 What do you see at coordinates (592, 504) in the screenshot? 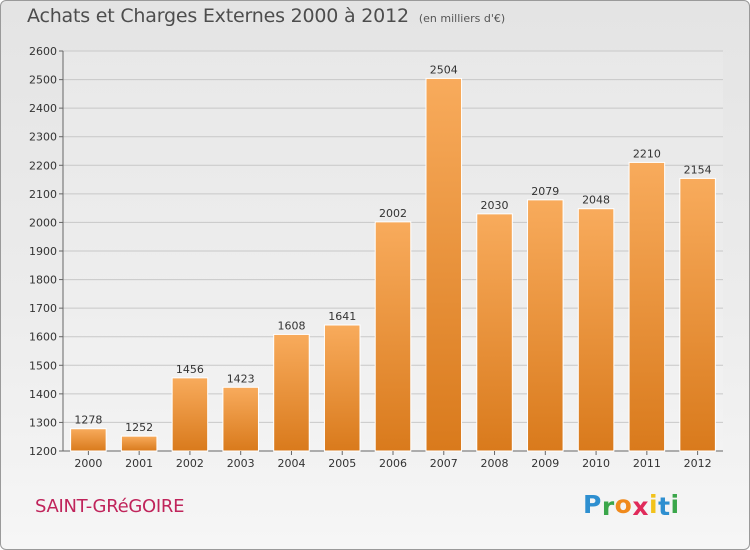
I see `logo-letter: P` at bounding box center [592, 504].